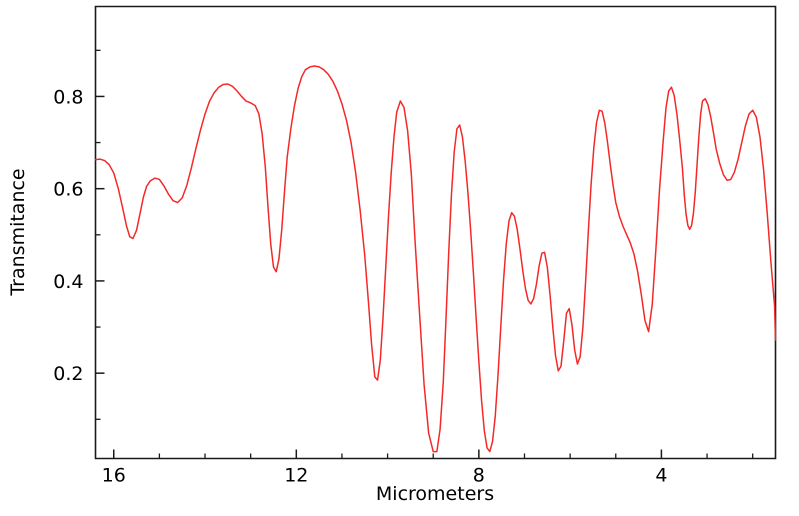  I want to click on y-axis-title: Transmitance, so click(18, 232).